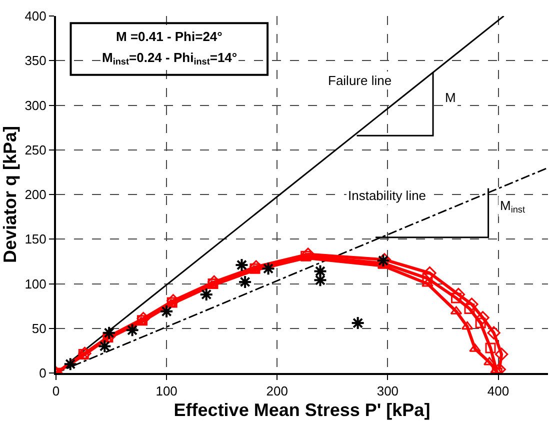  Describe the element at coordinates (39, 328) in the screenshot. I see `y-tick-label: 50` at that location.